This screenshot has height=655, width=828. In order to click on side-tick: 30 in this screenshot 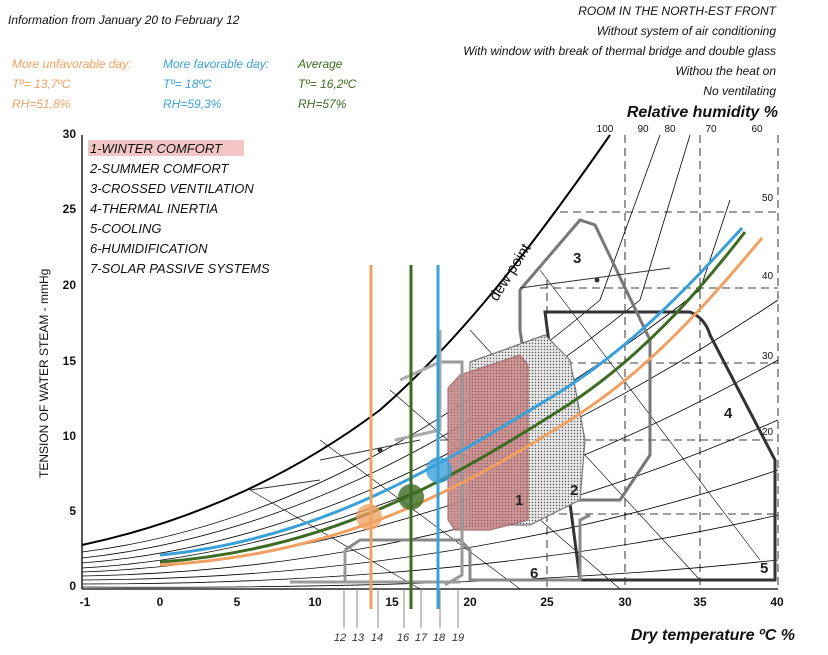, I will do `click(768, 356)`.